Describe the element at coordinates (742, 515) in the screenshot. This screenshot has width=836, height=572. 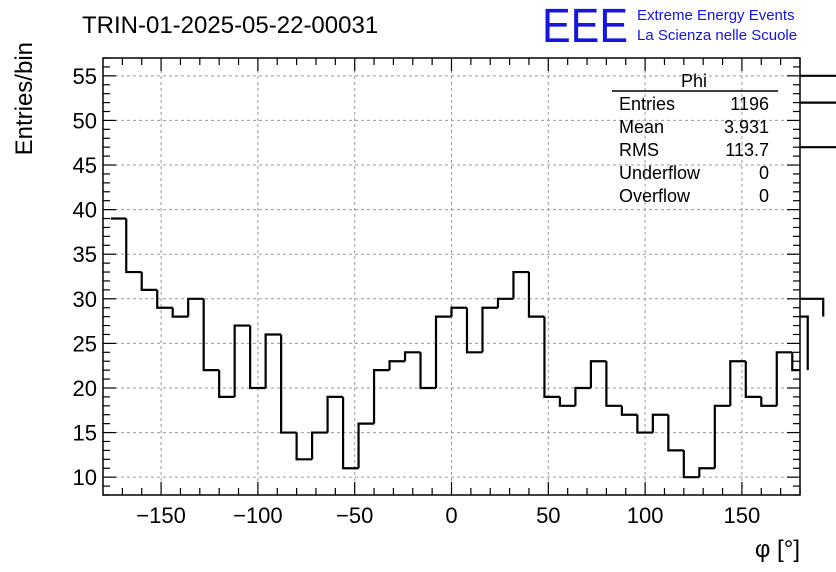
I see `x-tick-label: 150` at that location.